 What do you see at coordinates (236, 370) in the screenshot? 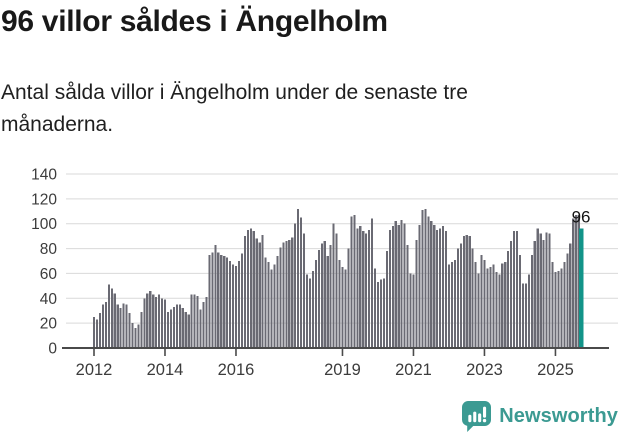
I see `svg-text: 2016` at bounding box center [236, 370].